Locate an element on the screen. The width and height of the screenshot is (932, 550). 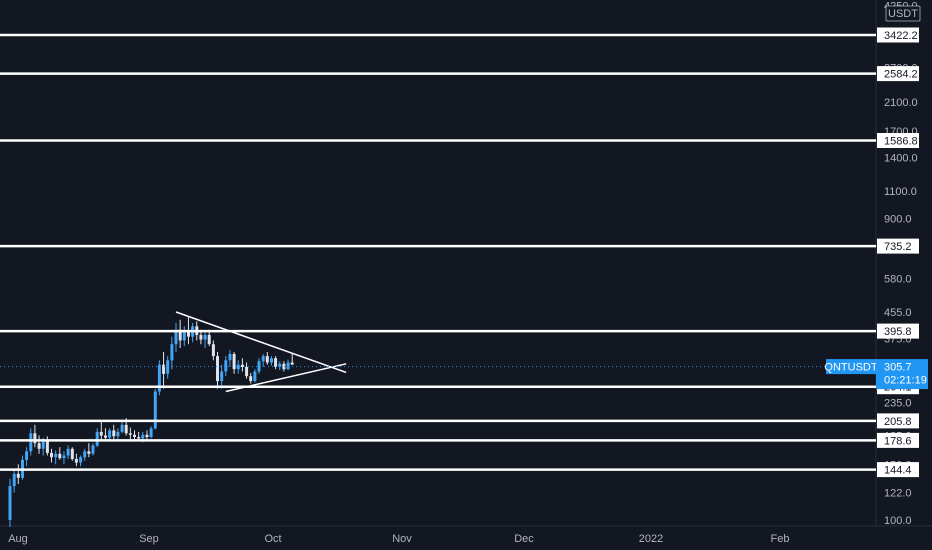
time-tick-label: Sep is located at coordinates (149, 539).